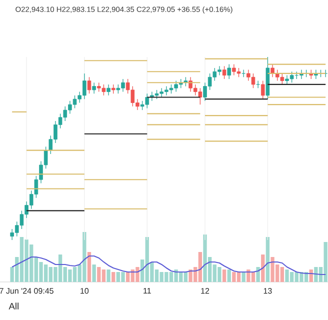 This screenshot has width=328, height=320. What do you see at coordinates (27, 291) in the screenshot?
I see `x-tick-label: 7 Jun '24 09:45` at bounding box center [27, 291].